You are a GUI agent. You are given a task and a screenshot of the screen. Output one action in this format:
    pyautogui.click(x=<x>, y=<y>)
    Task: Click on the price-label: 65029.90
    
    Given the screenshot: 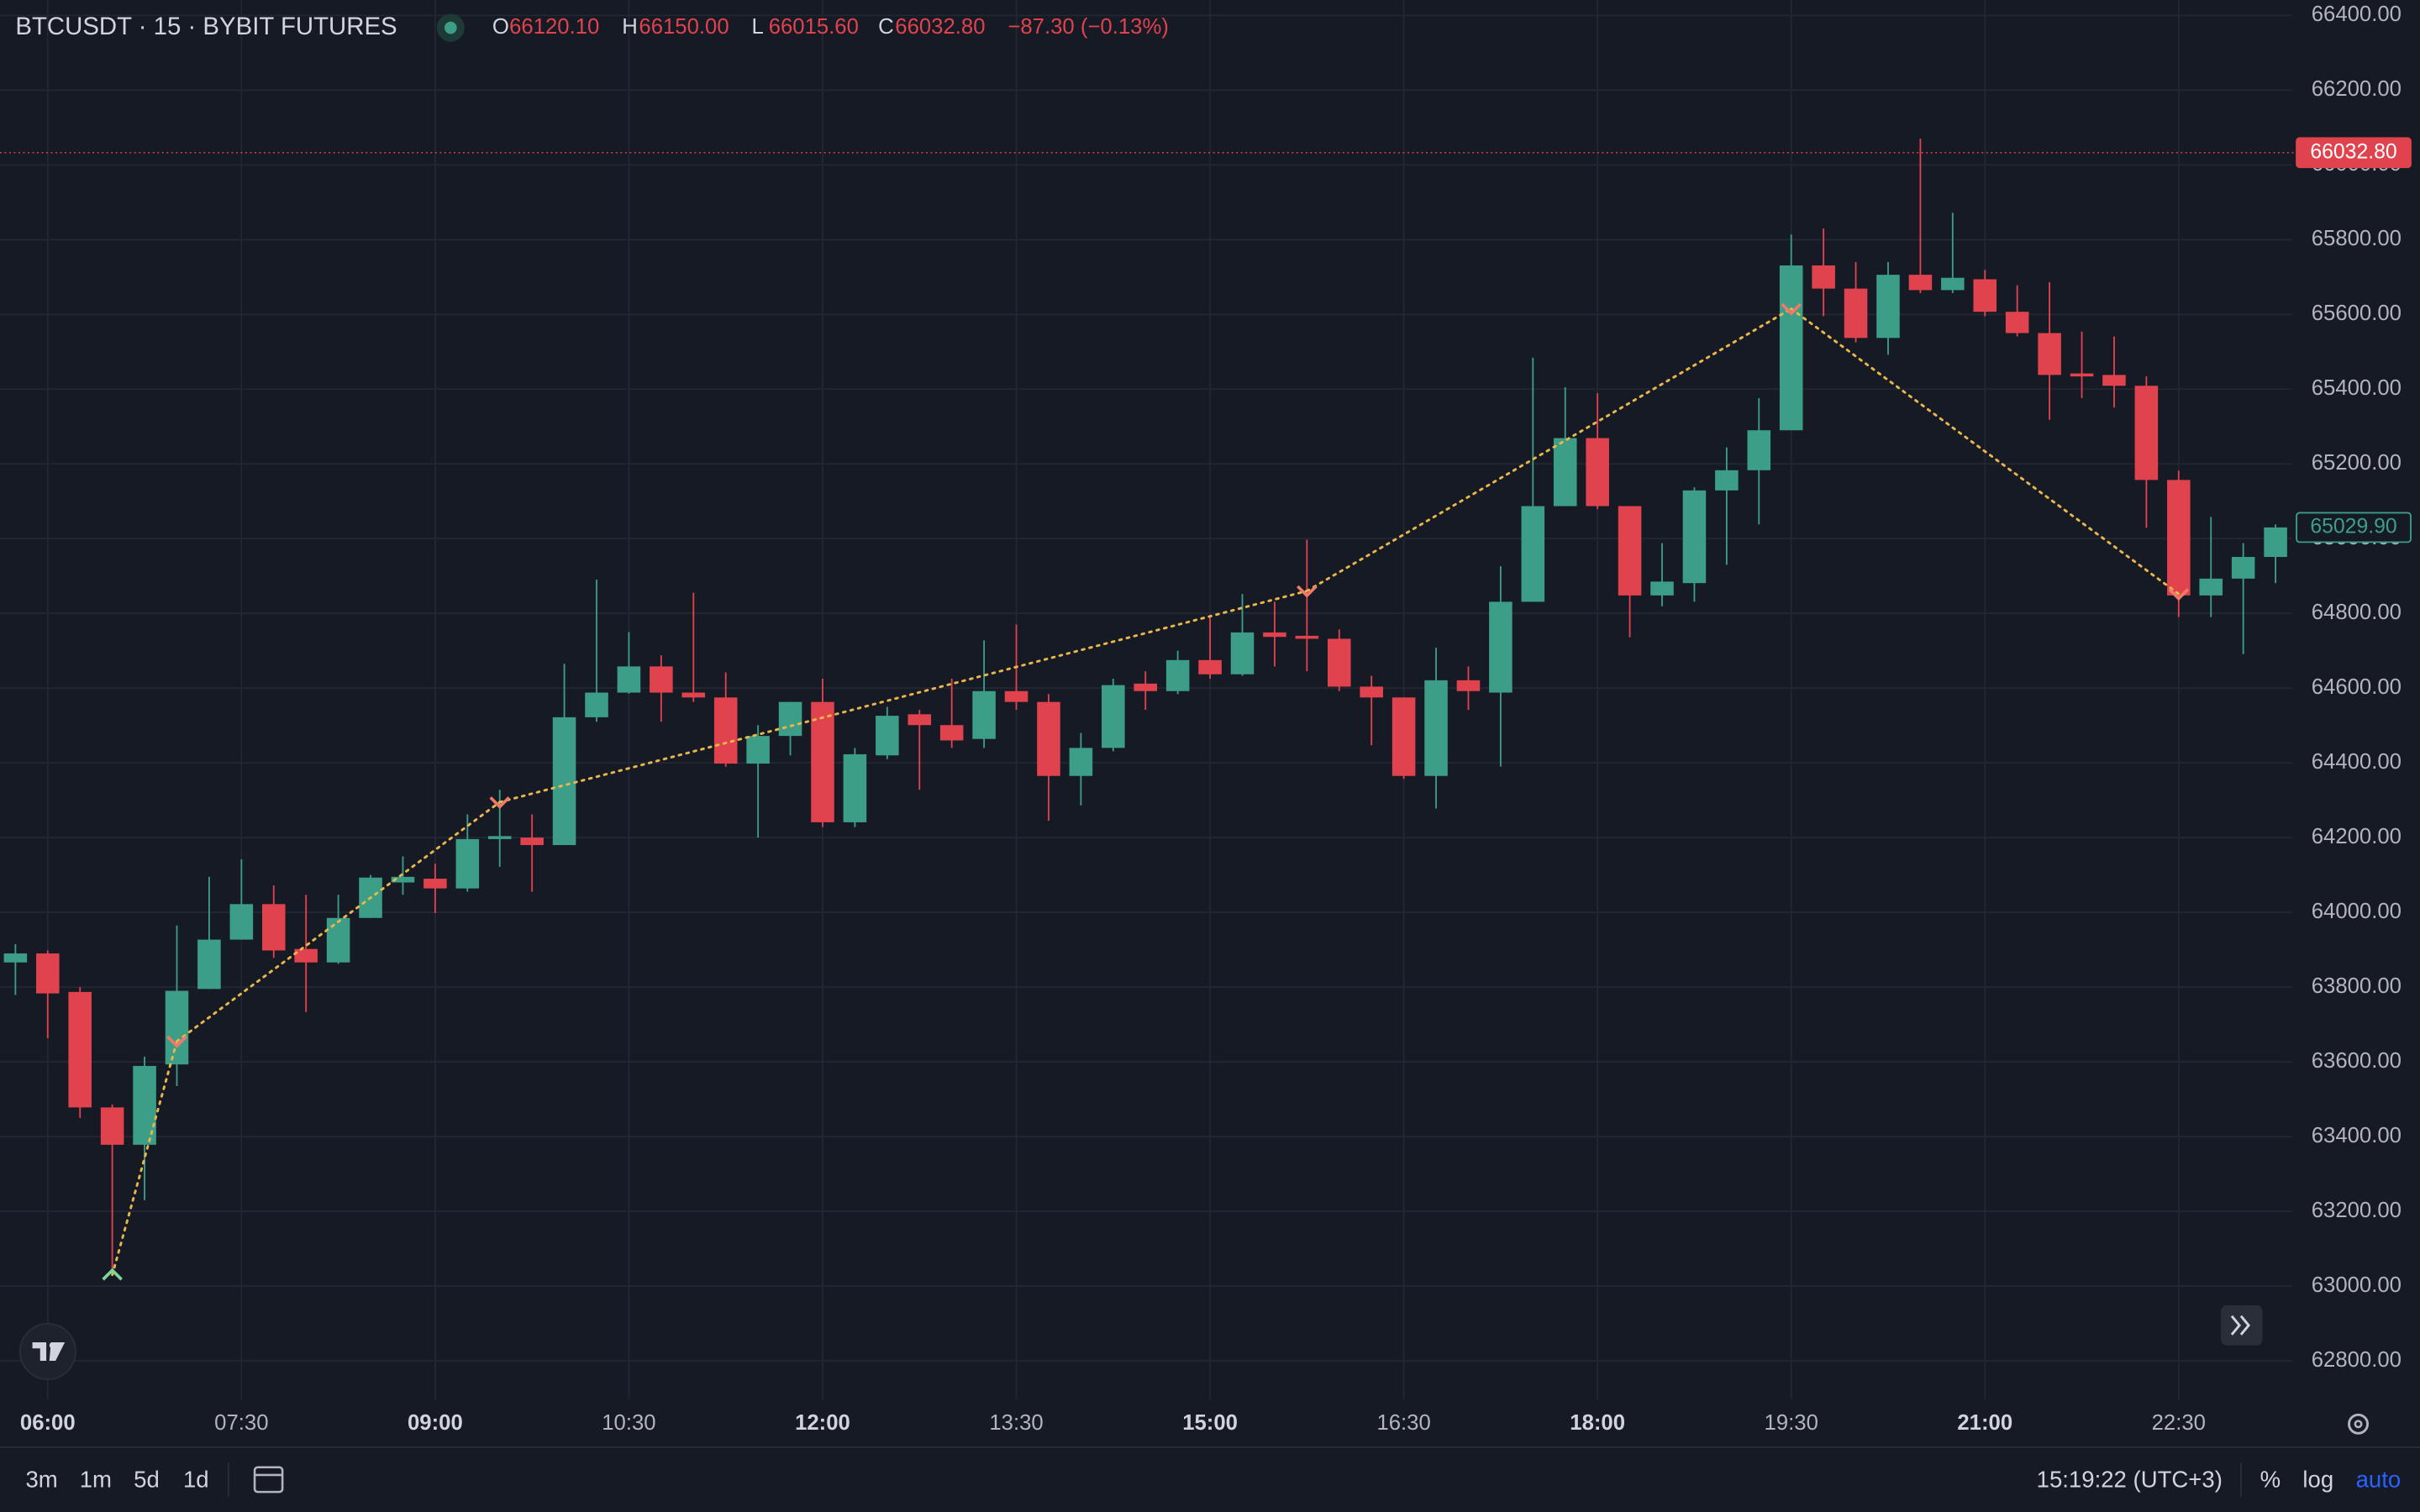 What is the action you would take?
    pyautogui.click(x=2353, y=526)
    